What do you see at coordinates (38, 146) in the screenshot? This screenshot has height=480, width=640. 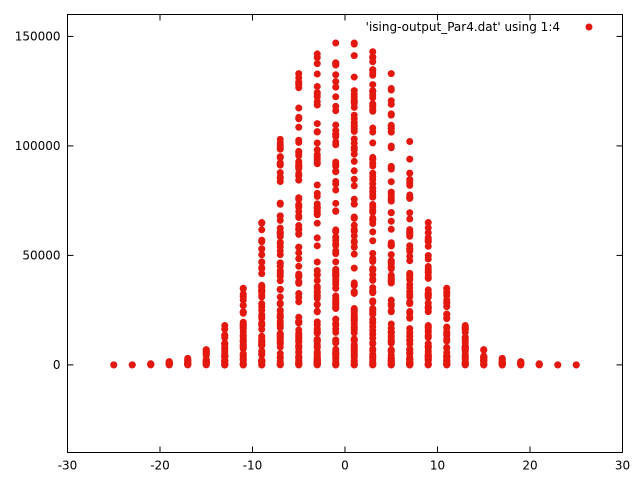 I see `y-tick-label: 100000` at bounding box center [38, 146].